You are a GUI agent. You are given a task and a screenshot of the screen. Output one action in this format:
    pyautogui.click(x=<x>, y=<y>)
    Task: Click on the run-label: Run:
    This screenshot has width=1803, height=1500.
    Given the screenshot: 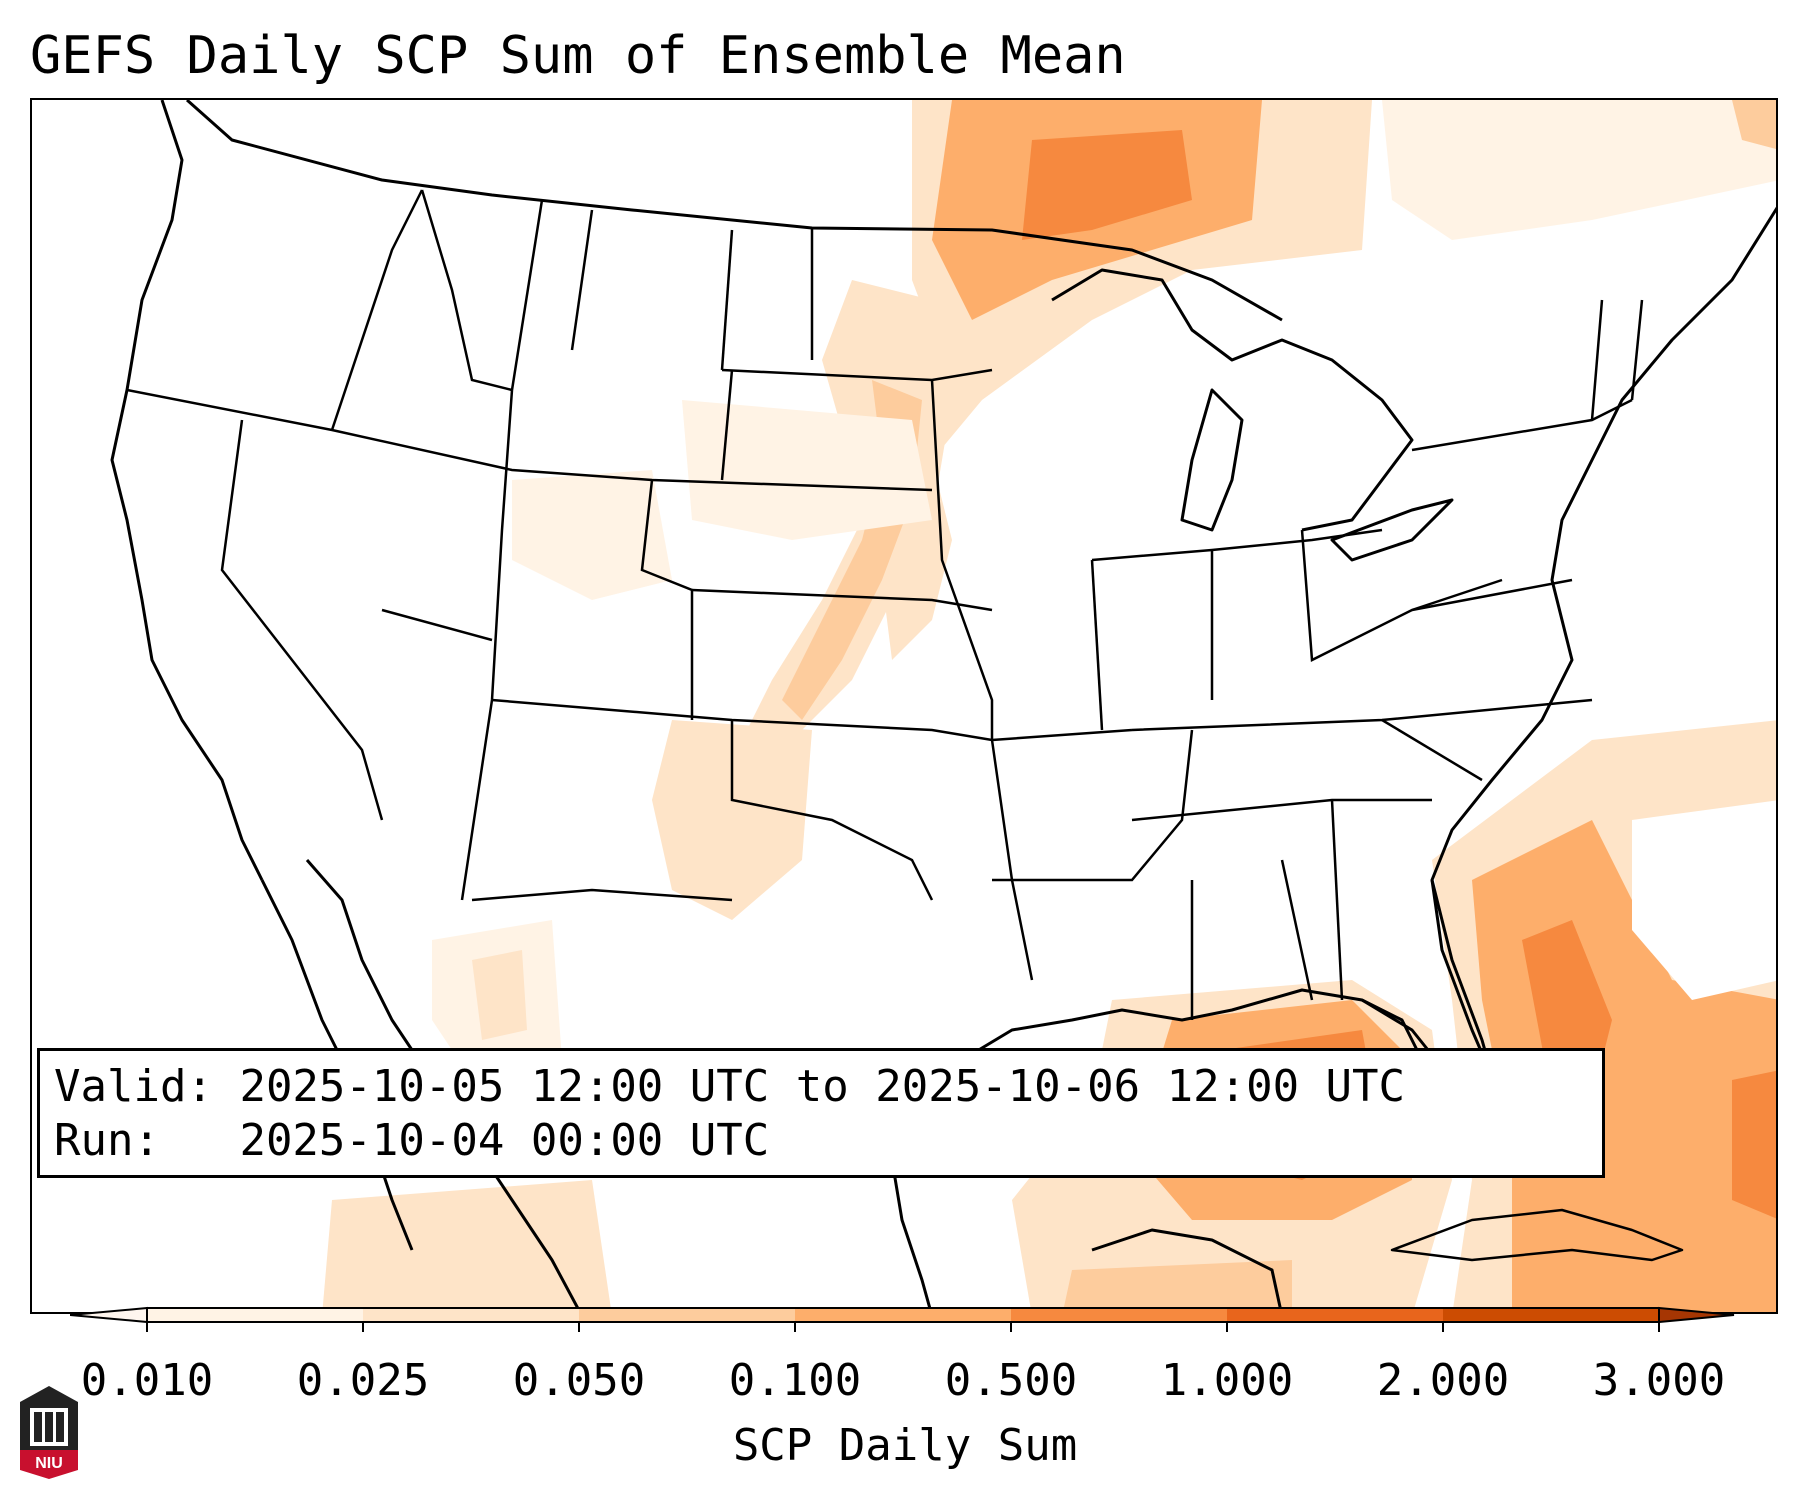 What is the action you would take?
    pyautogui.click(x=107, y=1140)
    